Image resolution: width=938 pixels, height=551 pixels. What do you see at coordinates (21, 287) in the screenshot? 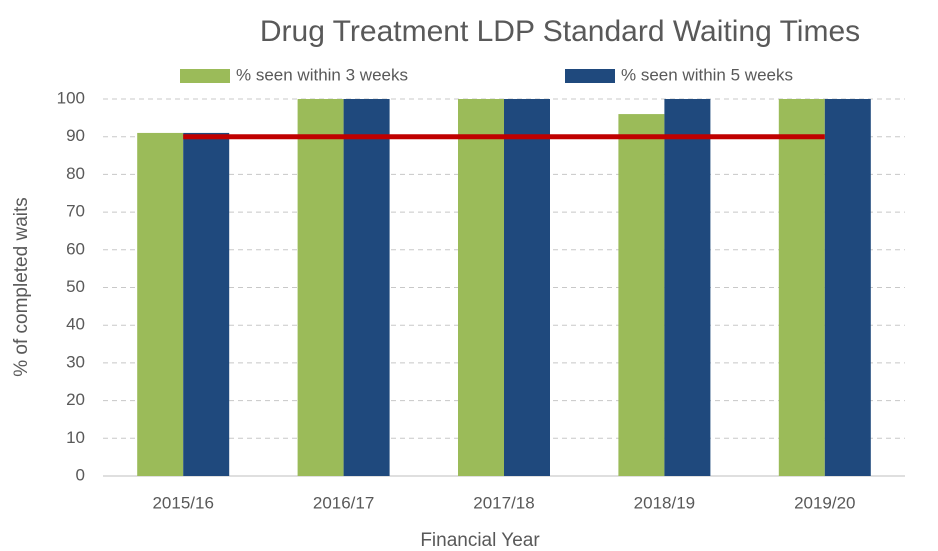
I see `y-axis-label: % of completed waits` at bounding box center [21, 287].